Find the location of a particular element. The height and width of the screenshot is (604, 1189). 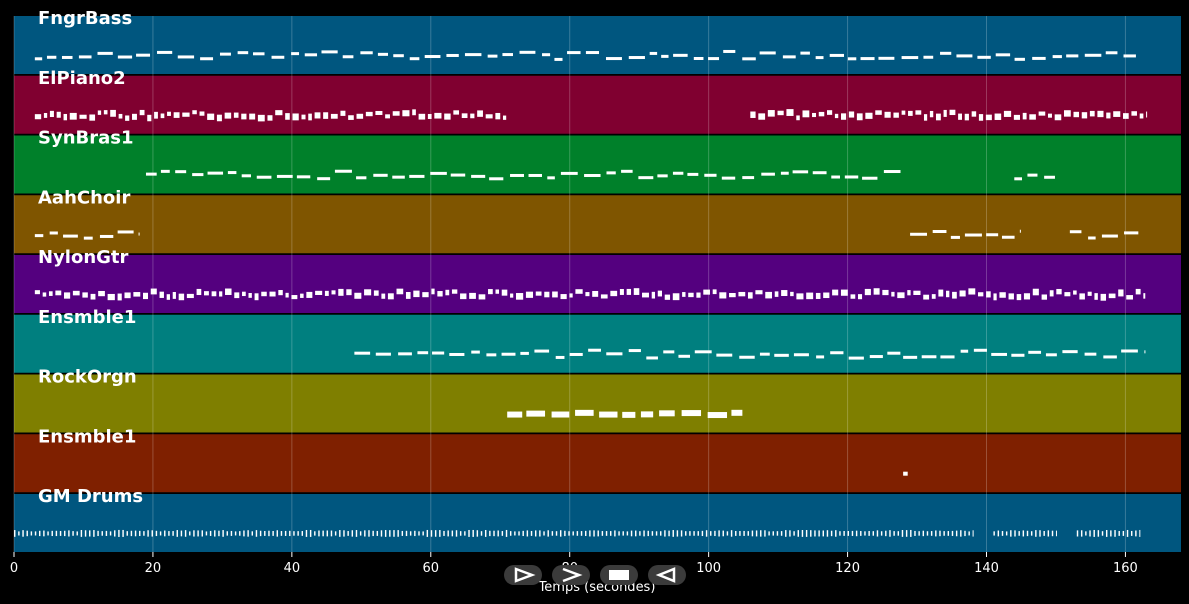

play-icon is located at coordinates (525, 575).